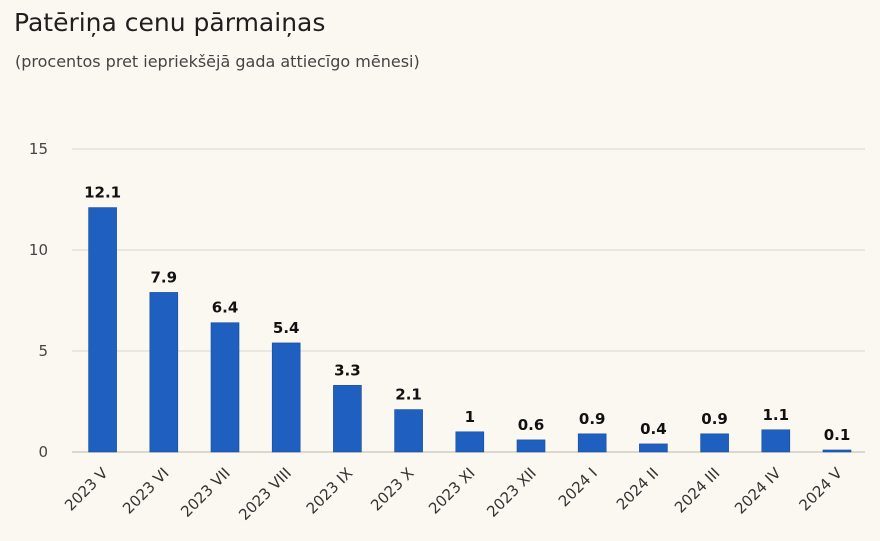 The width and height of the screenshot is (880, 541). I want to click on data-label: 0.6, so click(531, 425).